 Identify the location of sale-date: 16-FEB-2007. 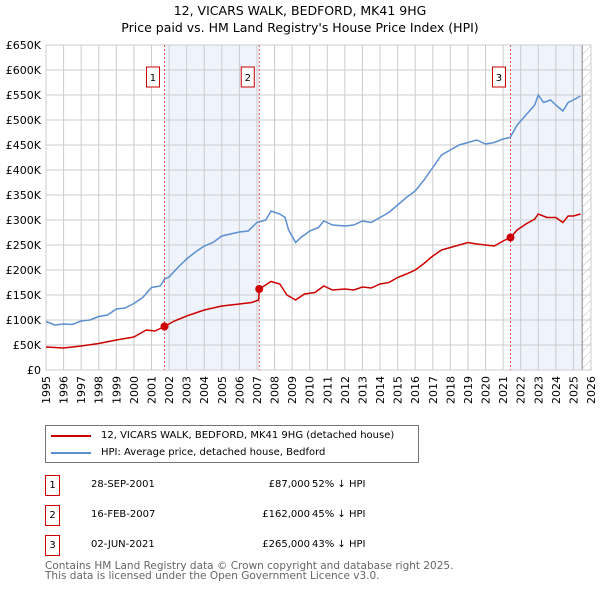
(123, 514).